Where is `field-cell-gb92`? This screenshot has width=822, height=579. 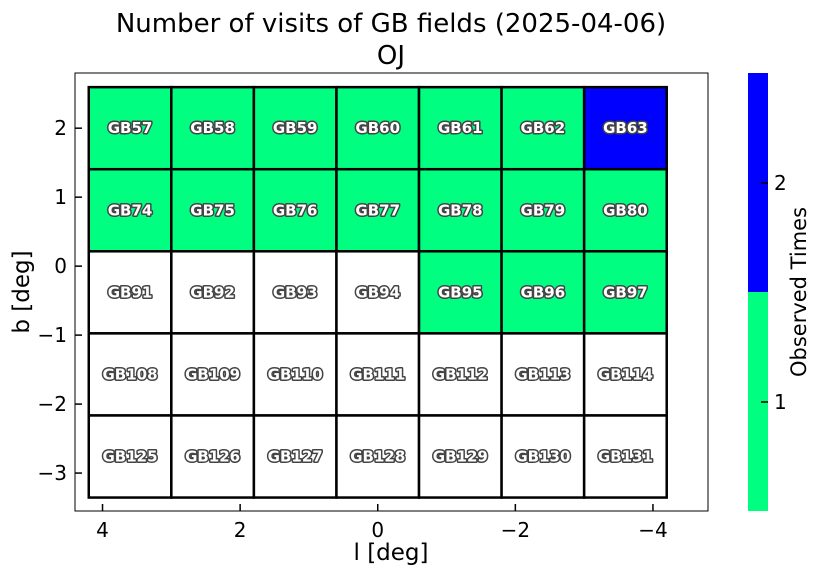 field-cell-gb92 is located at coordinates (213, 292).